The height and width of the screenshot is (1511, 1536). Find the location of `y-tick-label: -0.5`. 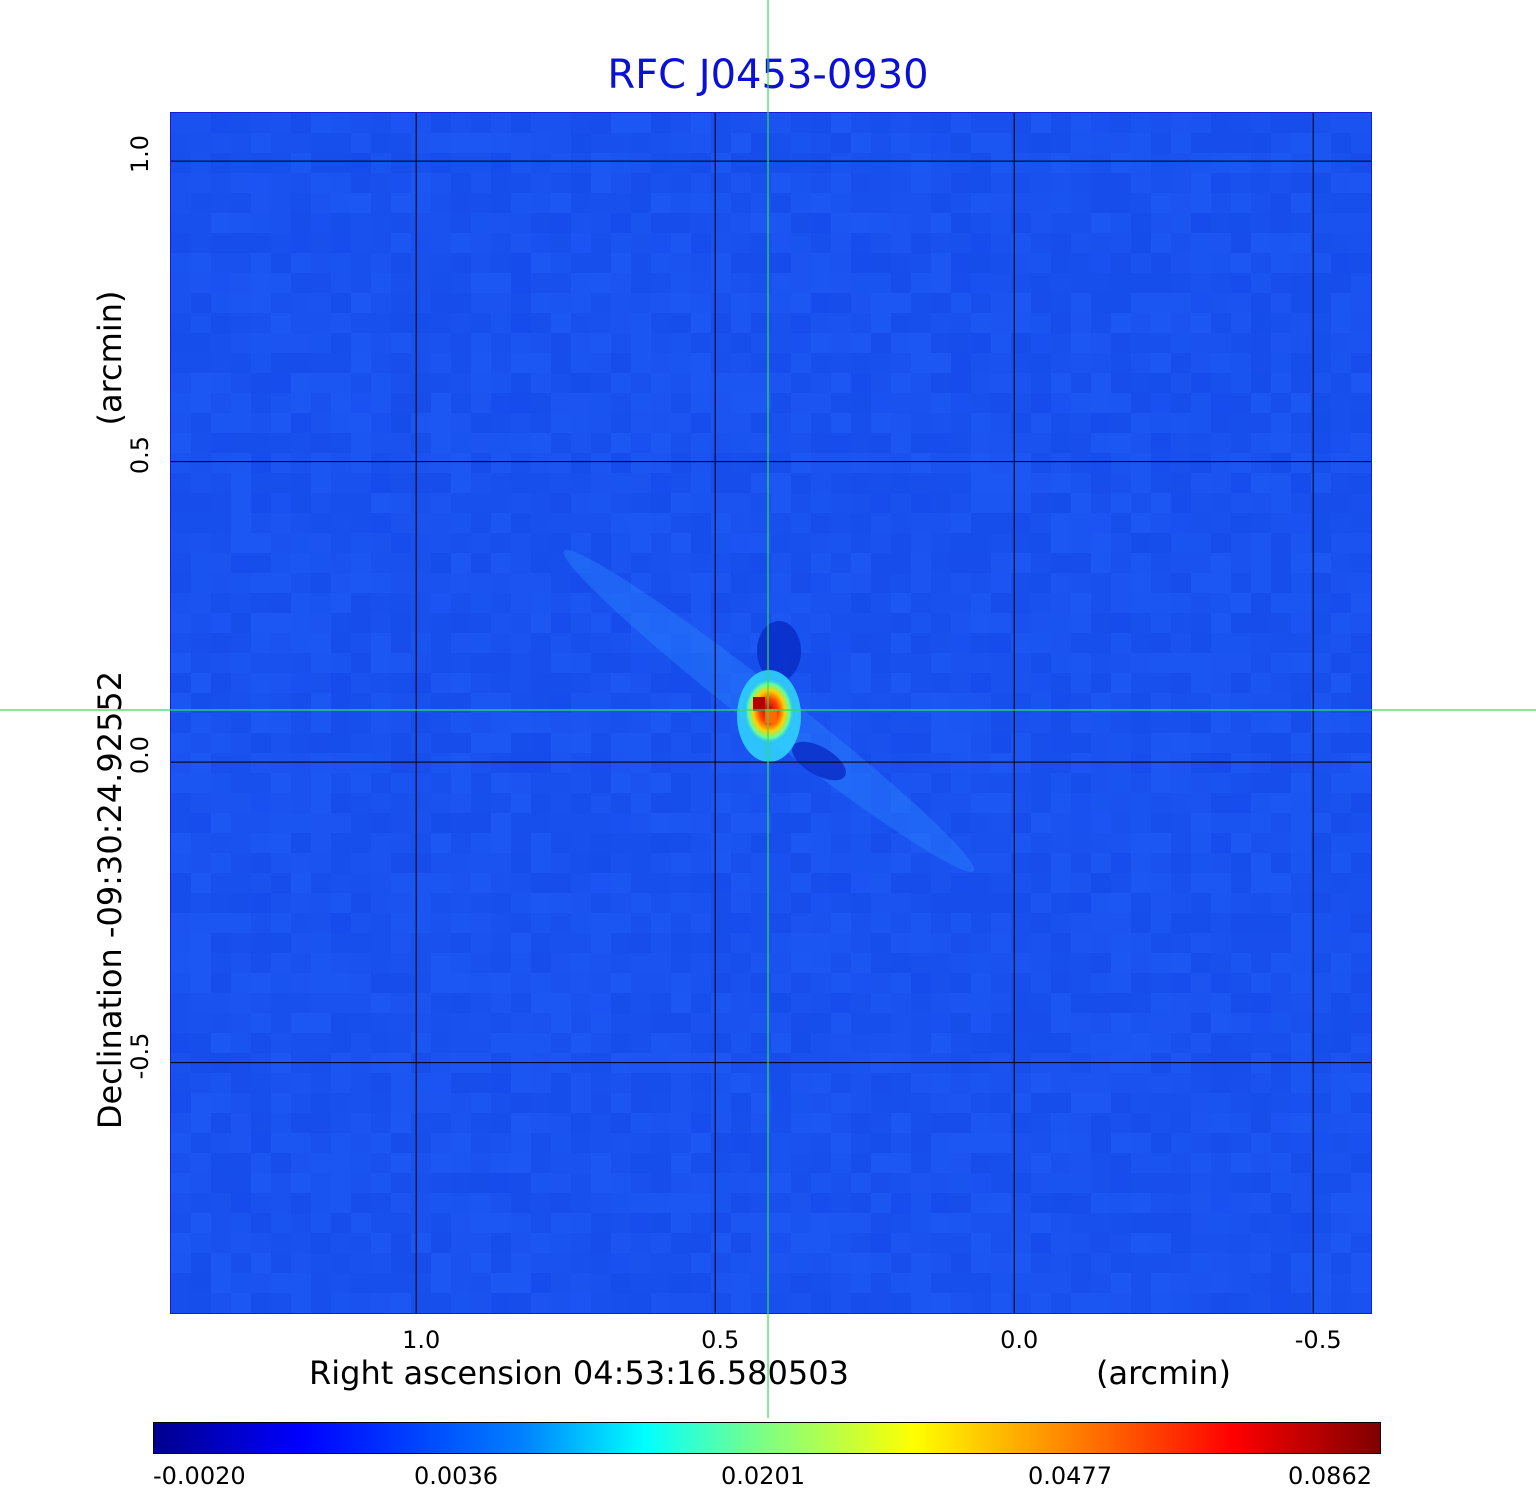

y-tick-label: -0.5 is located at coordinates (140, 1055).